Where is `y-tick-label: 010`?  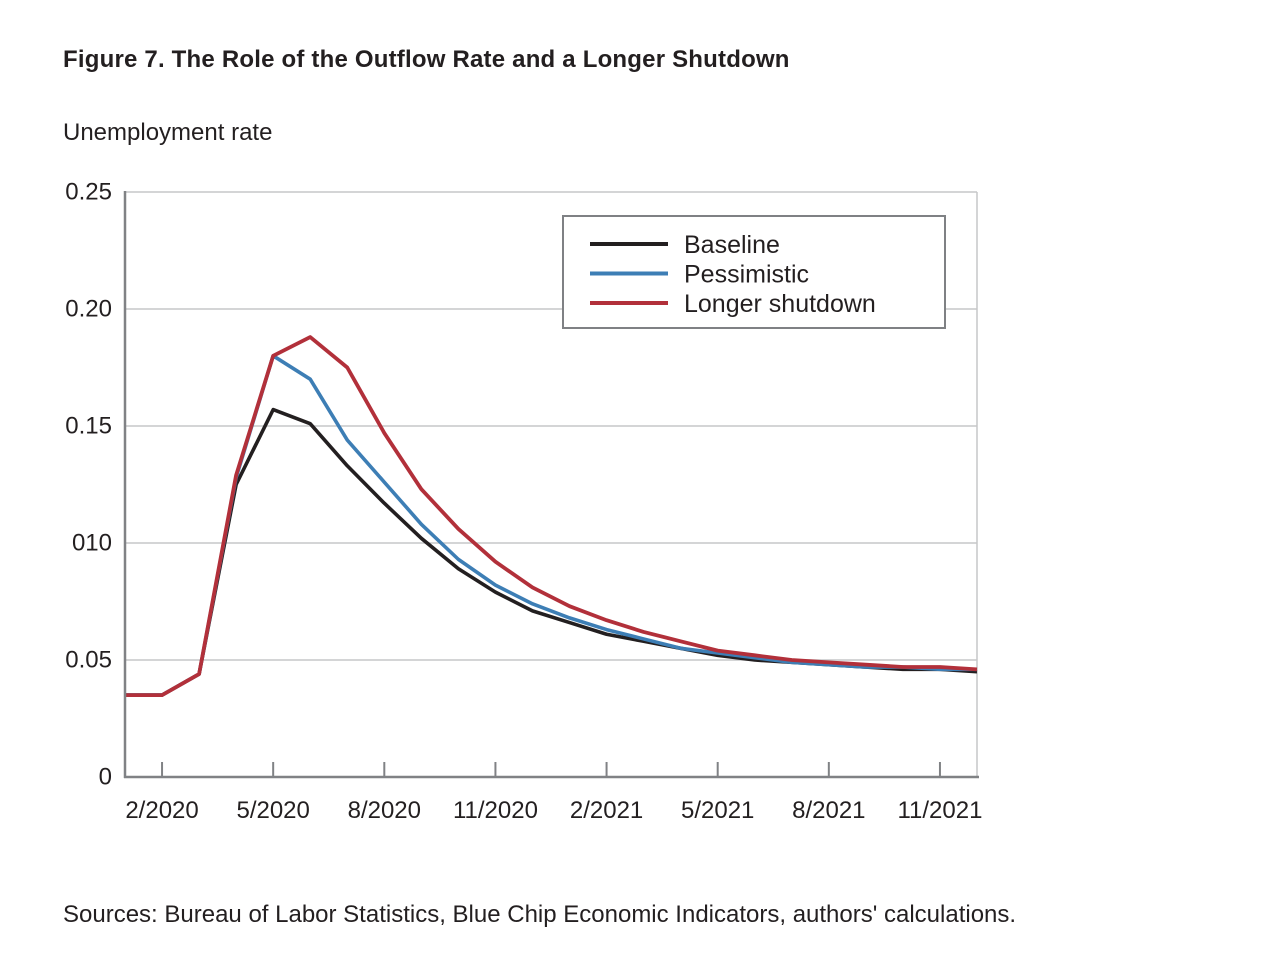
y-tick-label: 010 is located at coordinates (92, 543).